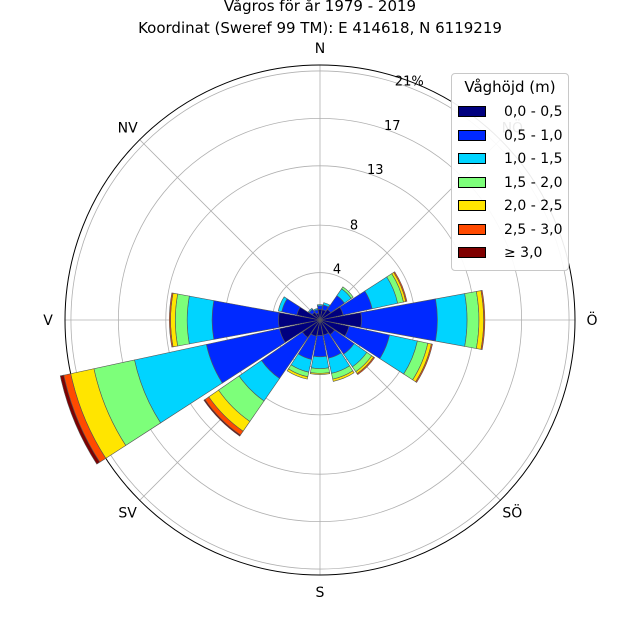 This screenshot has height=640, width=640. What do you see at coordinates (347, 292) in the screenshot?
I see `bar-NÖ-series-3` at bounding box center [347, 292].